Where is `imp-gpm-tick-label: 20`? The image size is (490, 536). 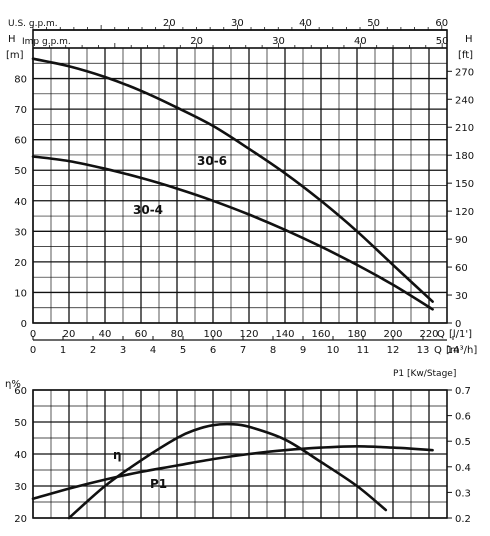 imp-gpm-tick-label: 20 is located at coordinates (196, 41).